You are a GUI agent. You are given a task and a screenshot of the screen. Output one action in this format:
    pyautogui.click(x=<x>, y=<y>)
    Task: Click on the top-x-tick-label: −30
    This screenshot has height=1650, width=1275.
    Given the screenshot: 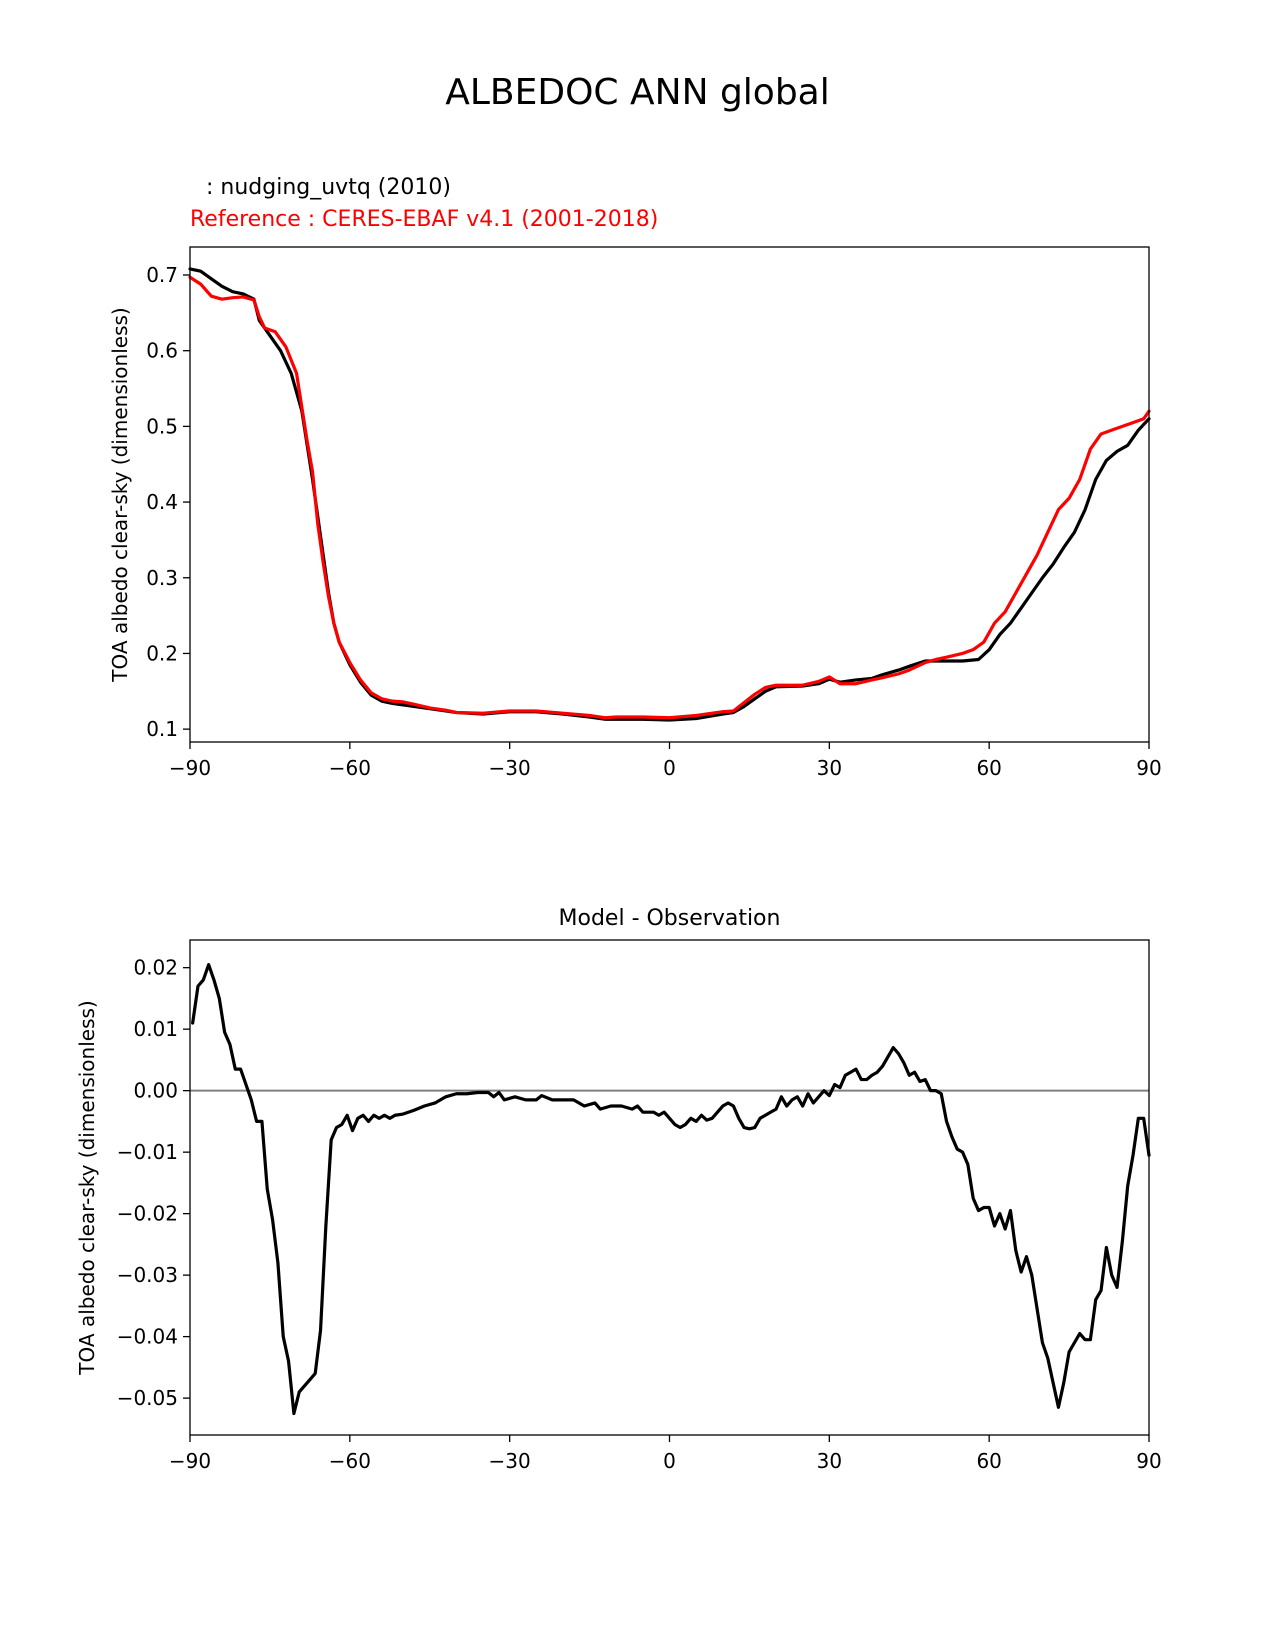 What is the action you would take?
    pyautogui.click(x=510, y=768)
    